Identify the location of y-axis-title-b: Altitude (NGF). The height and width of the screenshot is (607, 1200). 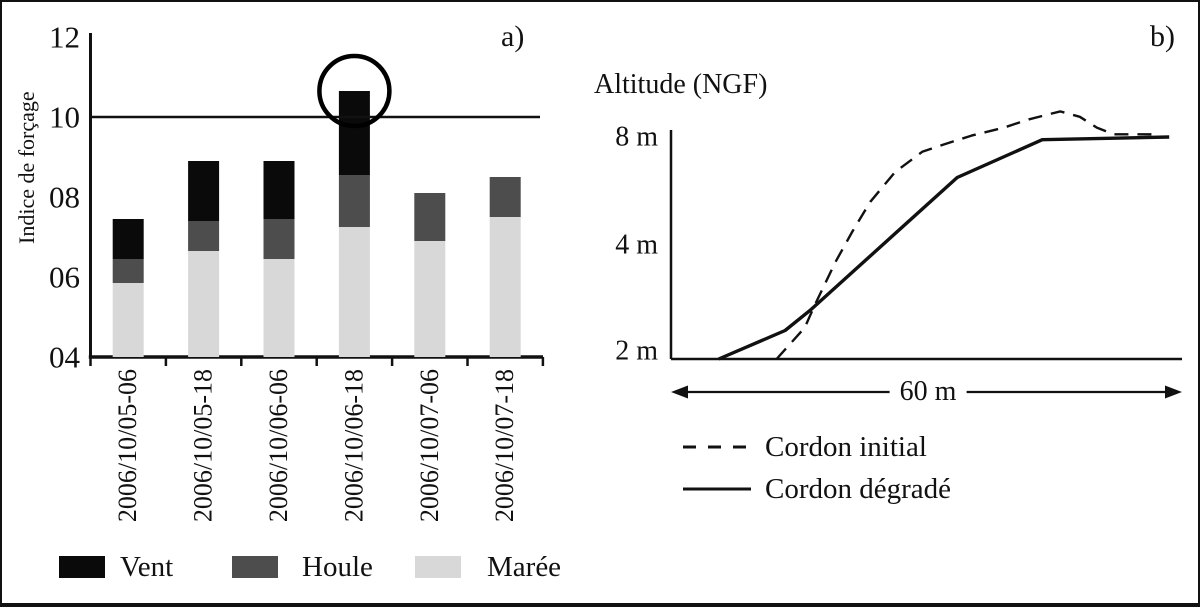
(681, 84).